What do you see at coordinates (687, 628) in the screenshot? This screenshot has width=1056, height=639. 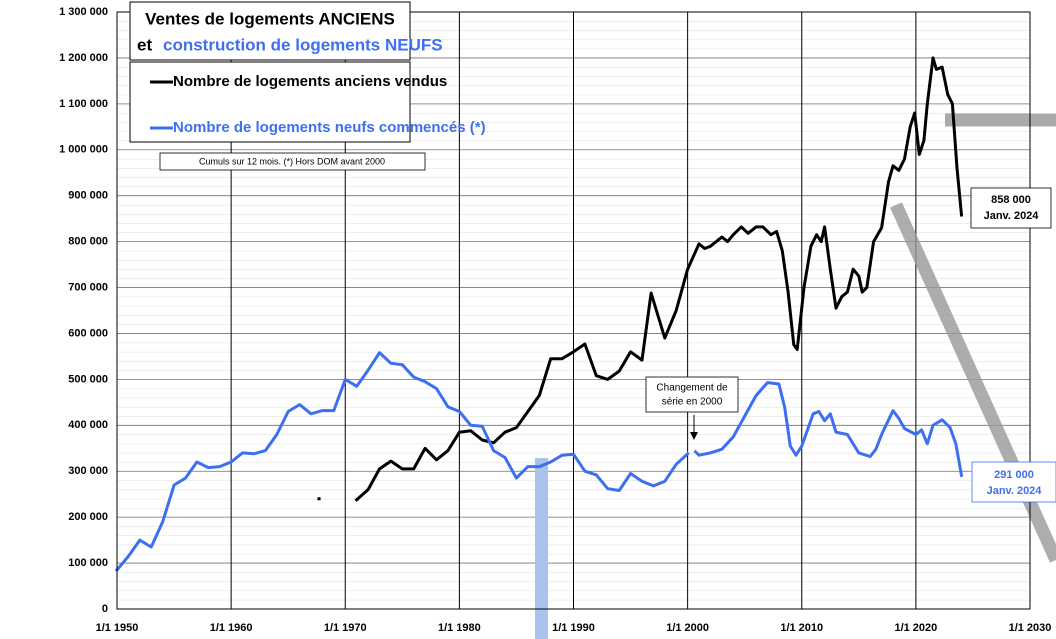 I see `x-tick-label: 1/1 2000` at bounding box center [687, 628].